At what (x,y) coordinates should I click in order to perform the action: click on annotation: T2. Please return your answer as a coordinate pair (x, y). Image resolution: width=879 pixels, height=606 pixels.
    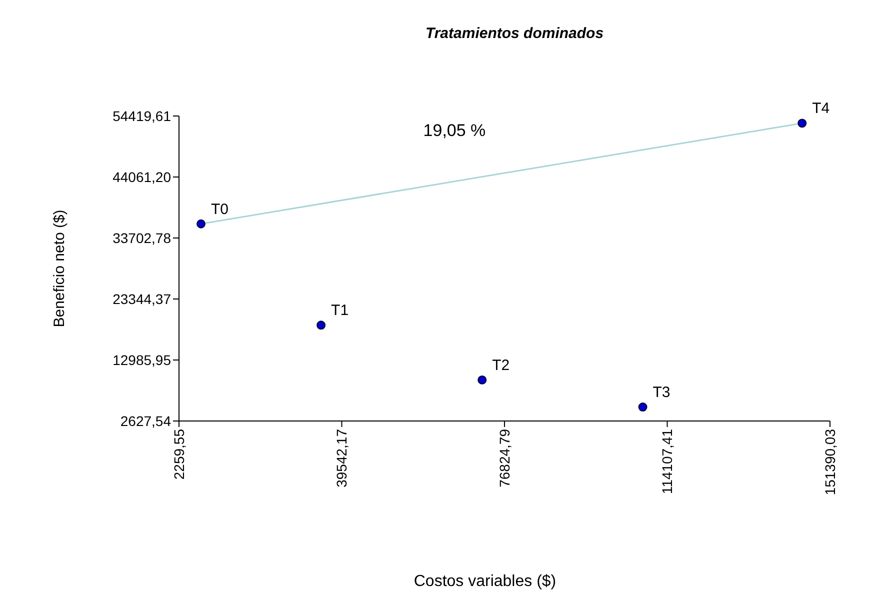
    Looking at the image, I should click on (501, 365).